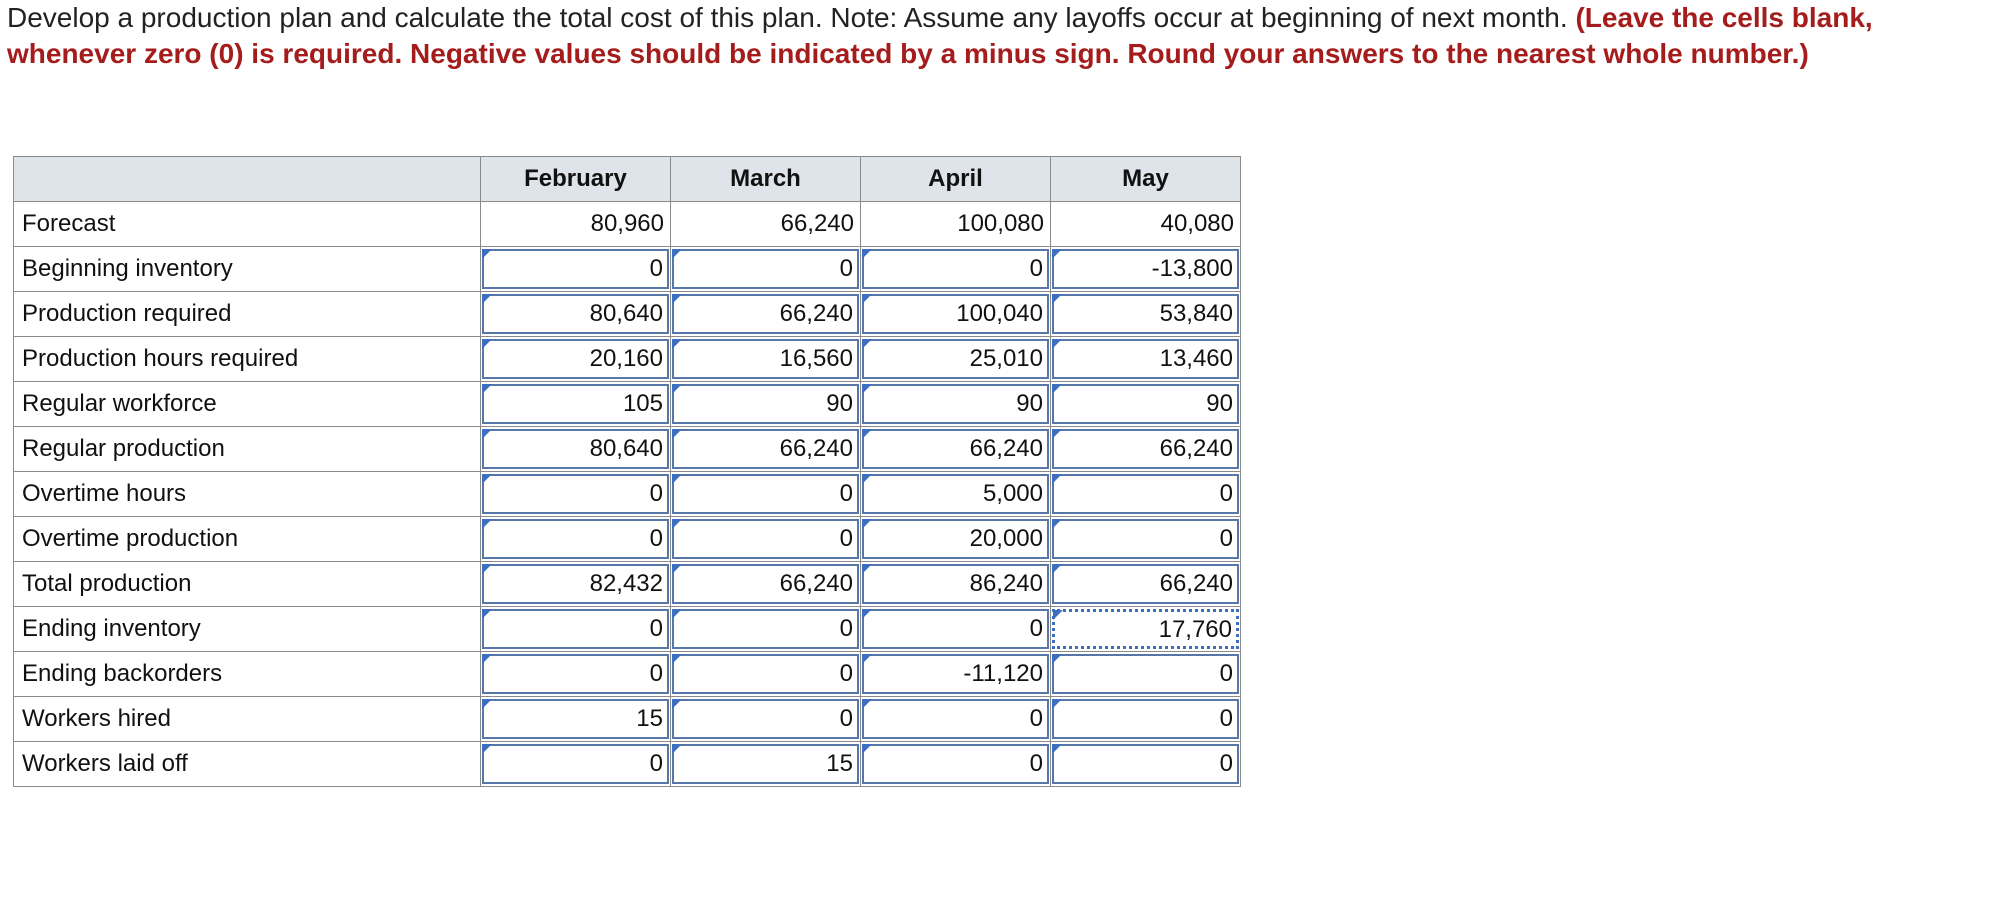 The width and height of the screenshot is (2008, 922). I want to click on table-row: Beginning inventory 0 0 0 -13,800, so click(627, 269).